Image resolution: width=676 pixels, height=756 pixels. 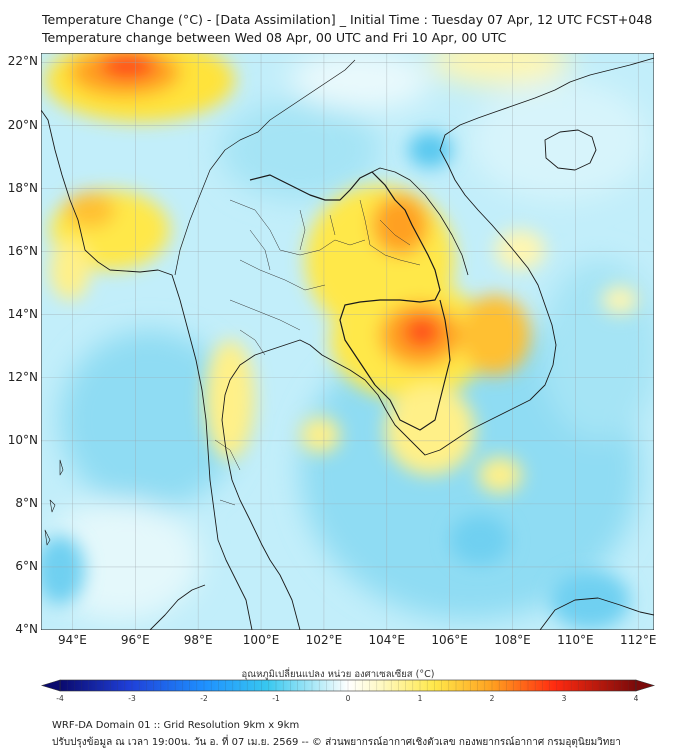 I want to click on colorbar-tick-label: 2, so click(x=492, y=698).